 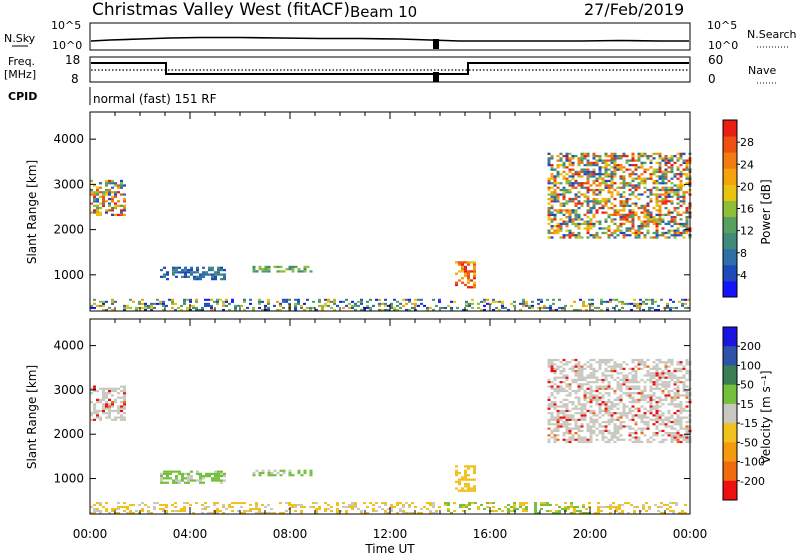 I want to click on freq-label-line1: Freq., so click(x=21, y=61).